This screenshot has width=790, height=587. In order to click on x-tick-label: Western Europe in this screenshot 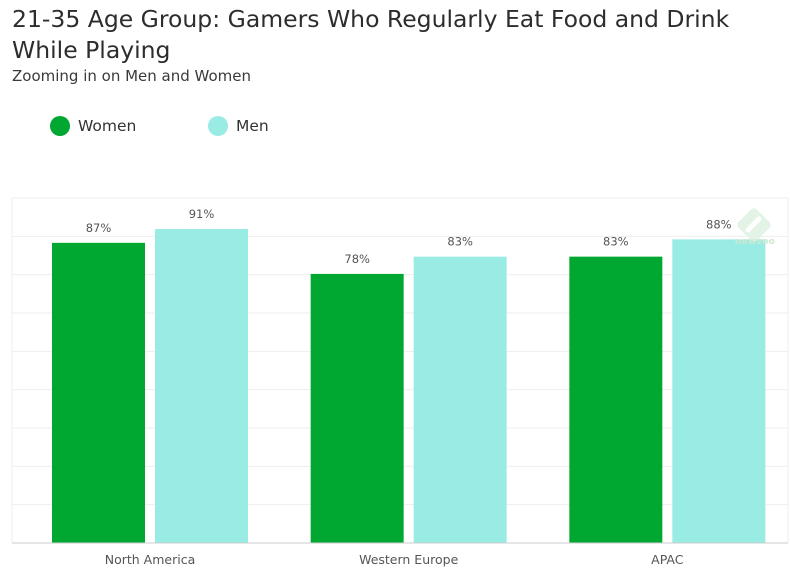, I will do `click(409, 559)`.